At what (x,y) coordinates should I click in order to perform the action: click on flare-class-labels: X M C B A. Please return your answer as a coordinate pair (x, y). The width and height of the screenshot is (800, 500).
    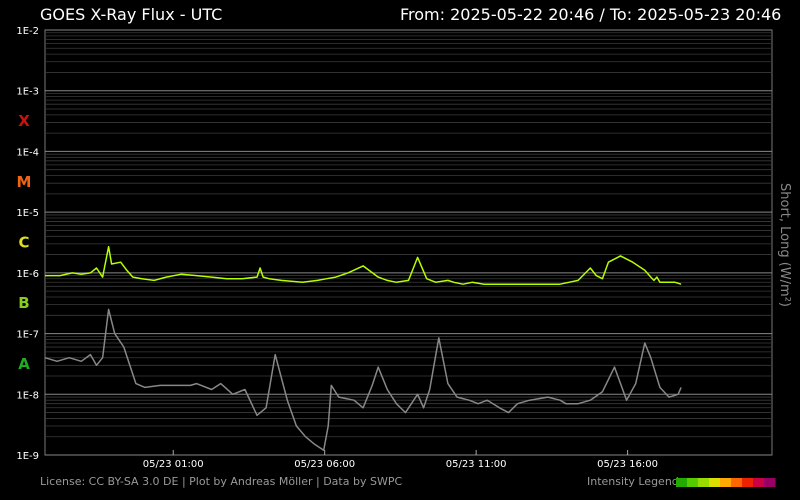
    Looking at the image, I should click on (24, 242).